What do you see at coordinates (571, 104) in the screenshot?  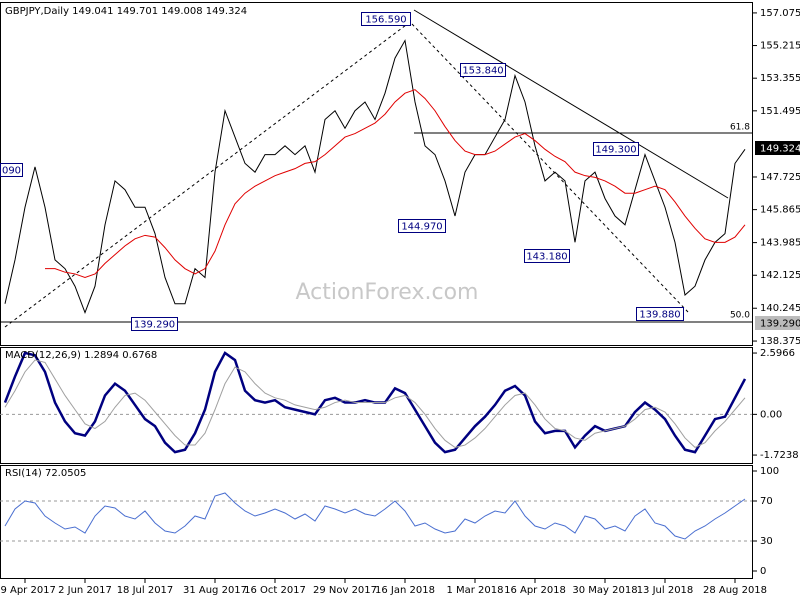 I see `trend-line` at bounding box center [571, 104].